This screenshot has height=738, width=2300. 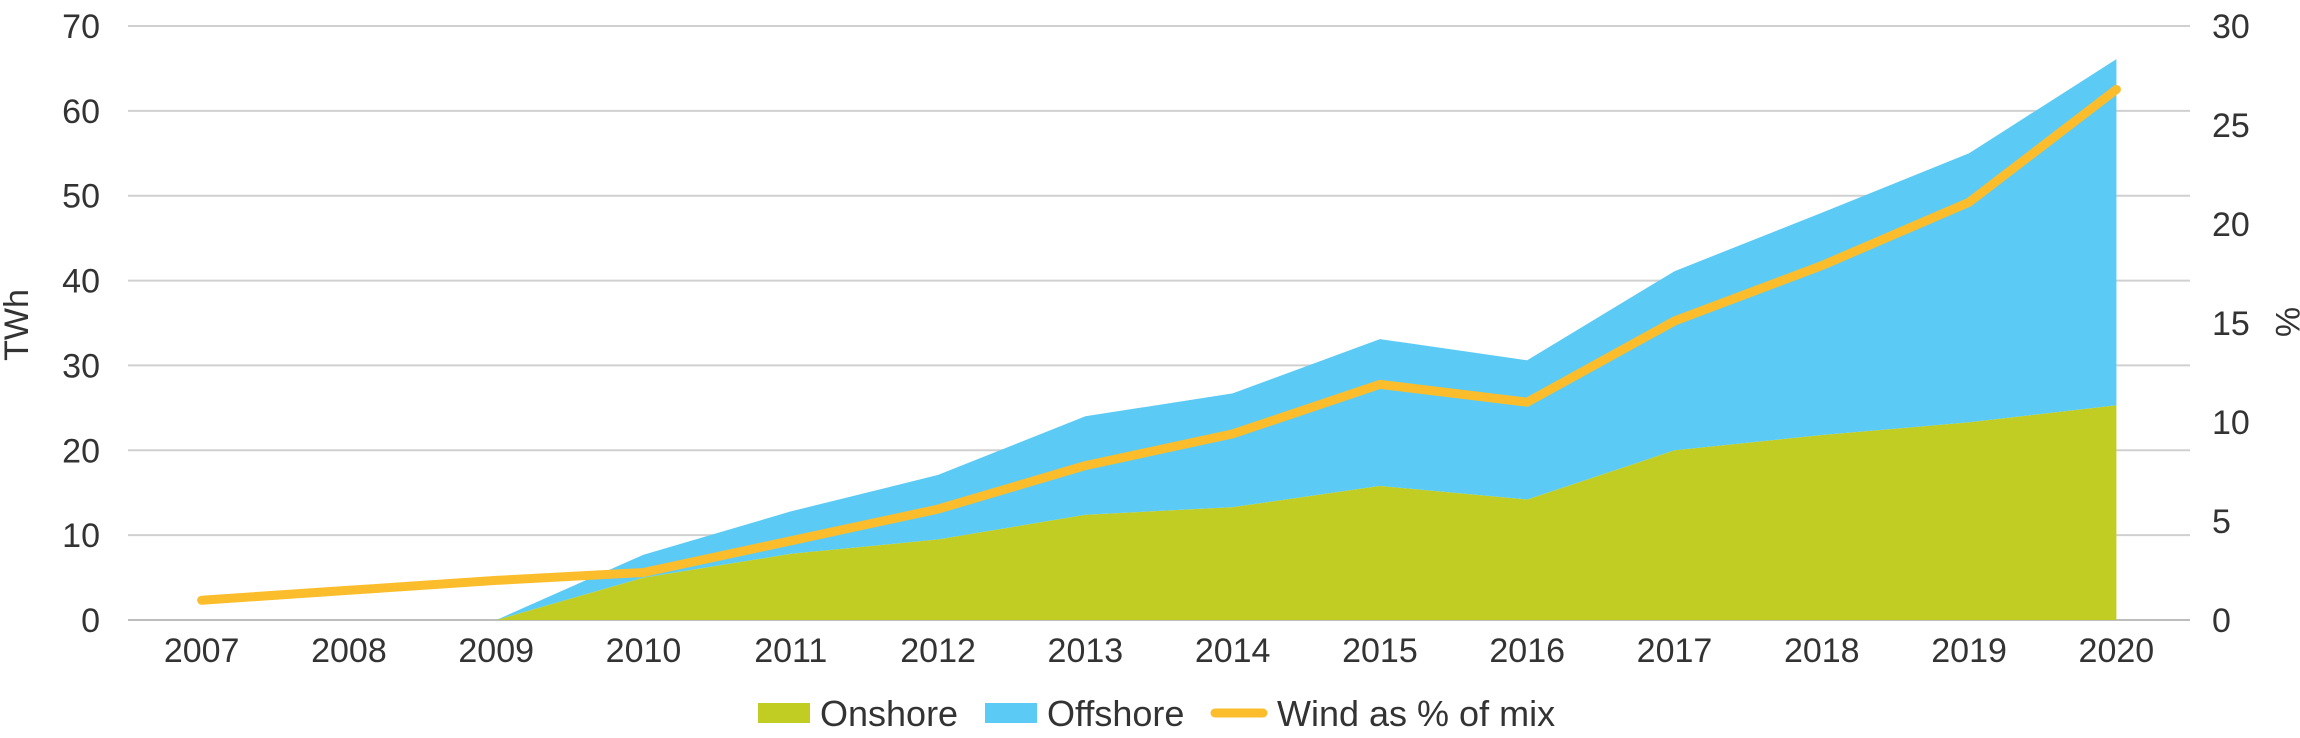 I want to click on legend-label: Onshore, so click(x=889, y=713).